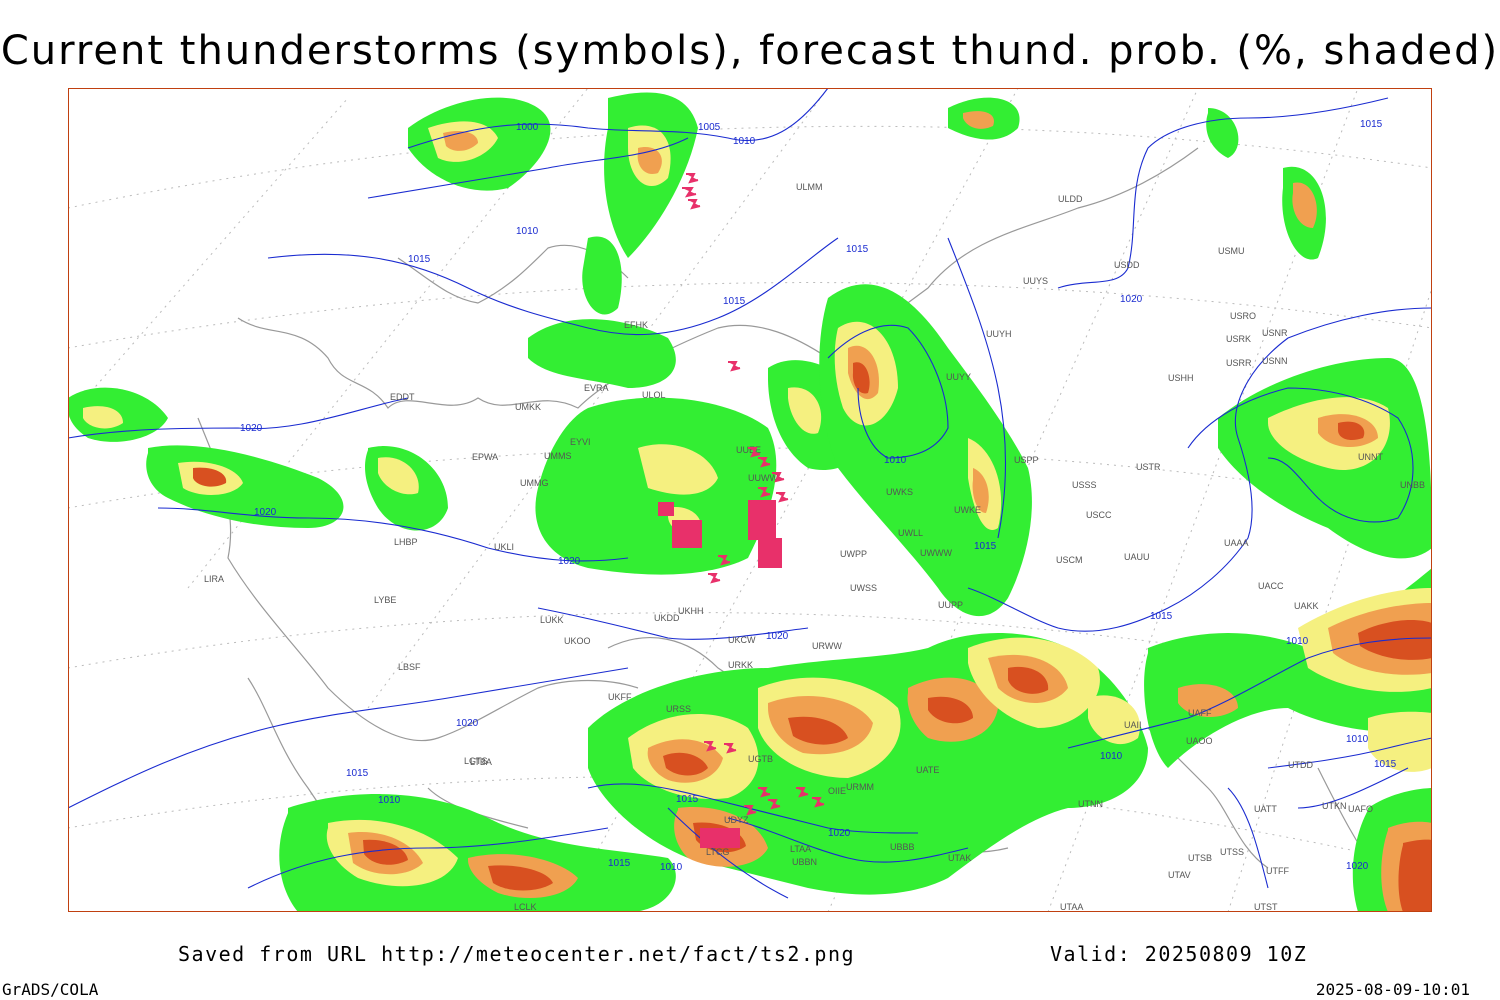 The height and width of the screenshot is (1000, 1500). Describe the element at coordinates (1243, 316) in the screenshot. I see `station-label: USRO` at that location.